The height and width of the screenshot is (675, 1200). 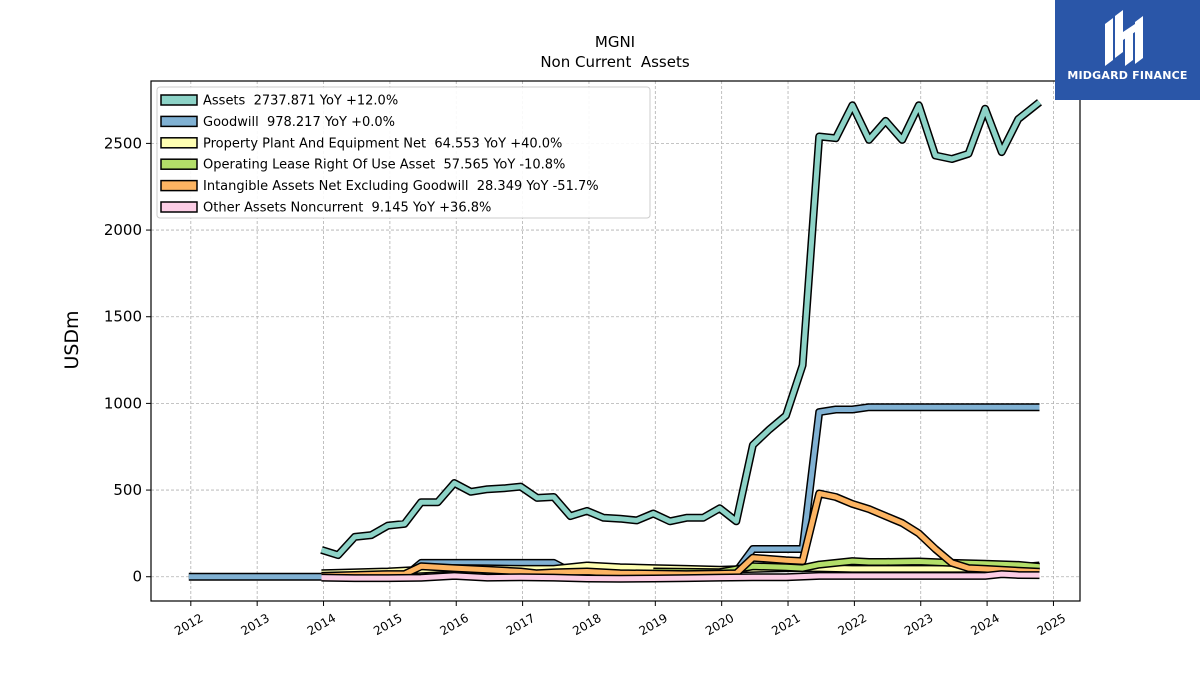 What do you see at coordinates (347, 208) in the screenshot?
I see `legend-label: Other Assets Noncurrent 9.145 YoY +36.8%` at bounding box center [347, 208].